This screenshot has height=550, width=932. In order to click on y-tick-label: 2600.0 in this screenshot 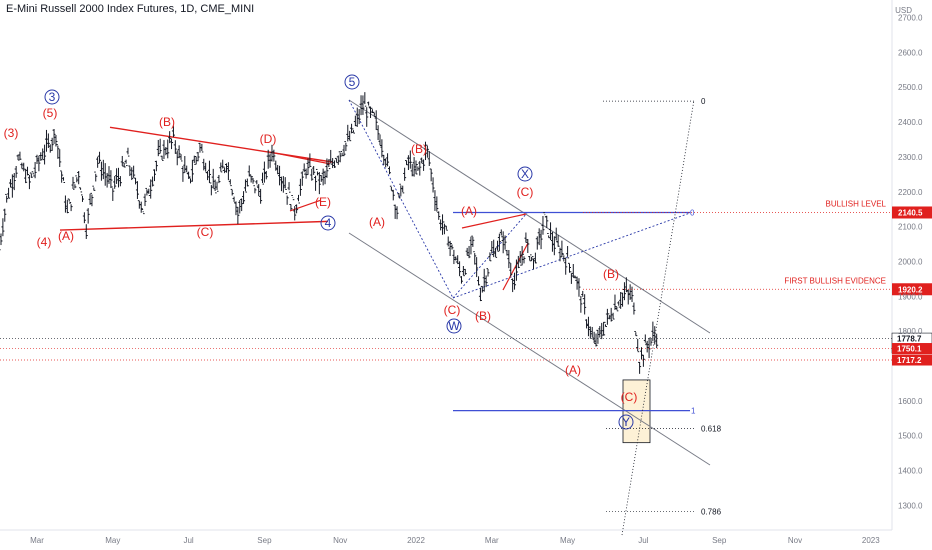, I will do `click(910, 52)`.